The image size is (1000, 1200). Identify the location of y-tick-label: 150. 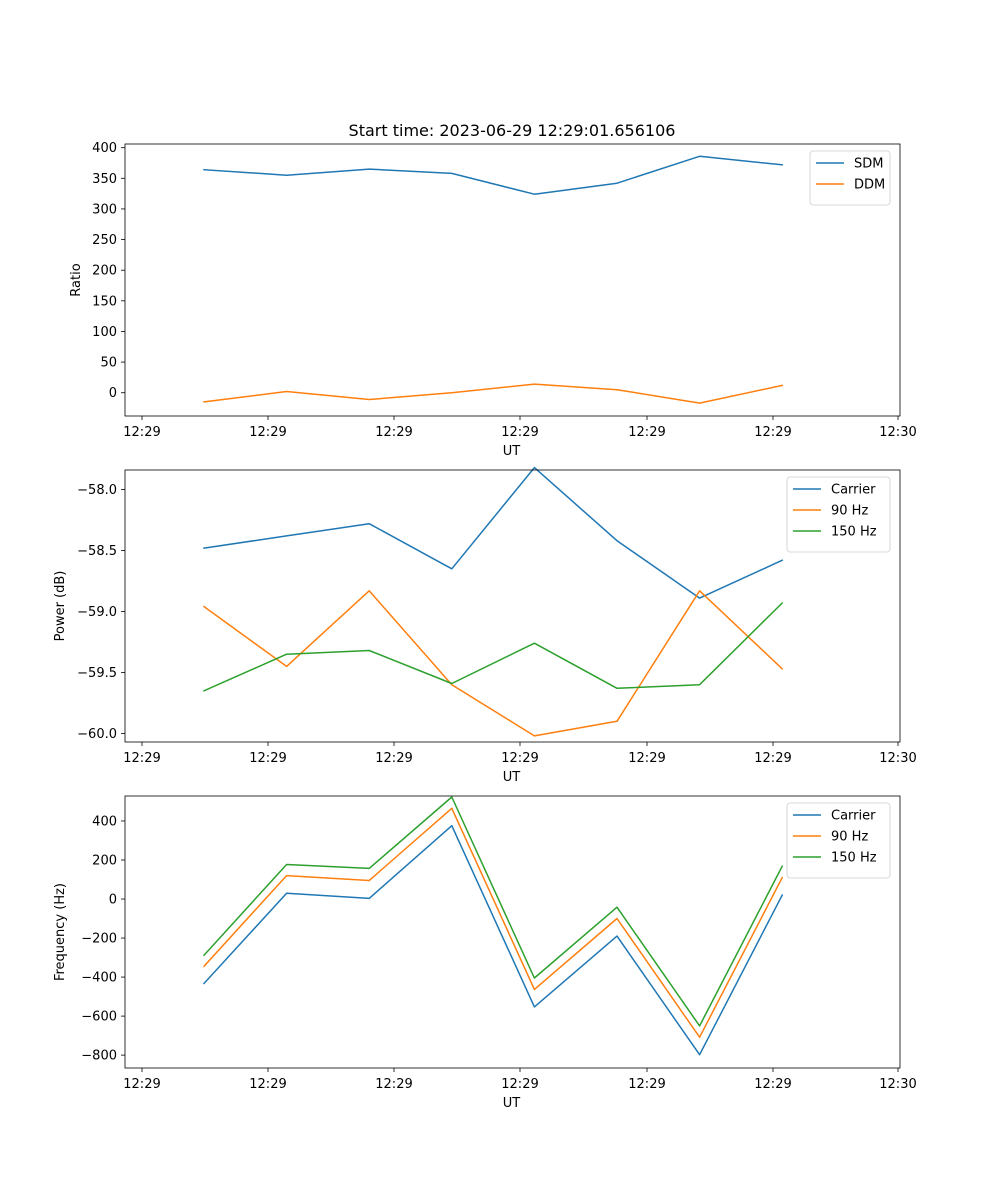
(104, 301).